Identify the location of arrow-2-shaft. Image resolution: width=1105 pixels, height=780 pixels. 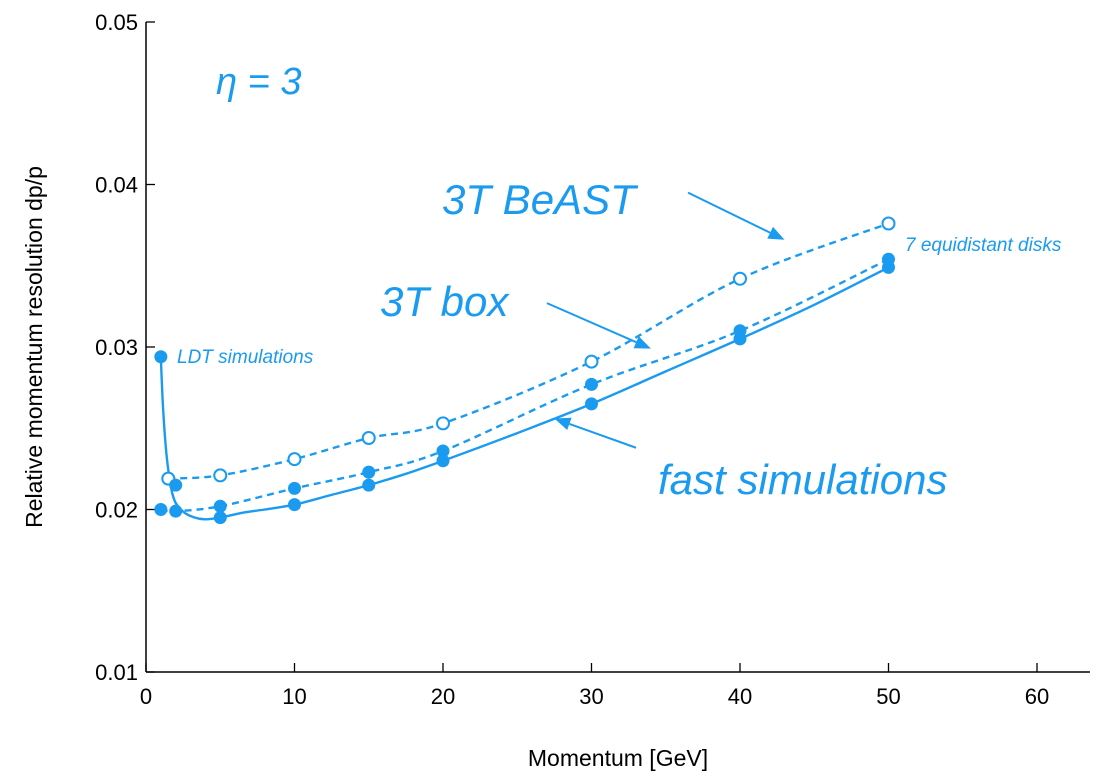
(603, 435).